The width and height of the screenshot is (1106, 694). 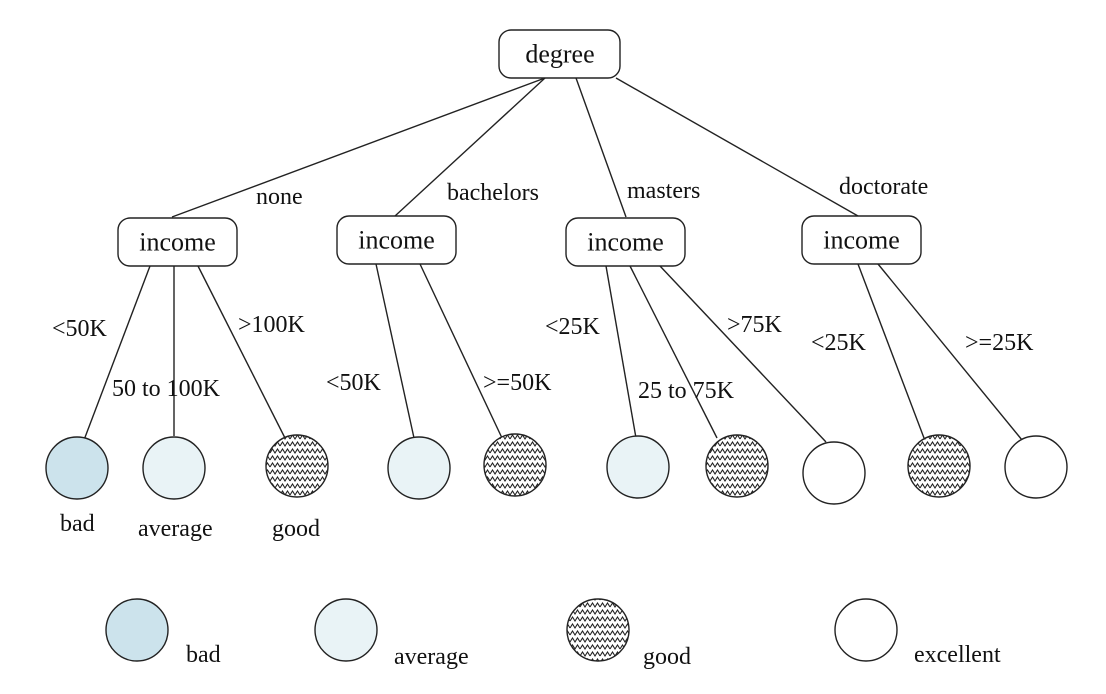 What do you see at coordinates (297, 466) in the screenshot?
I see `leaf-none-gt100k` at bounding box center [297, 466].